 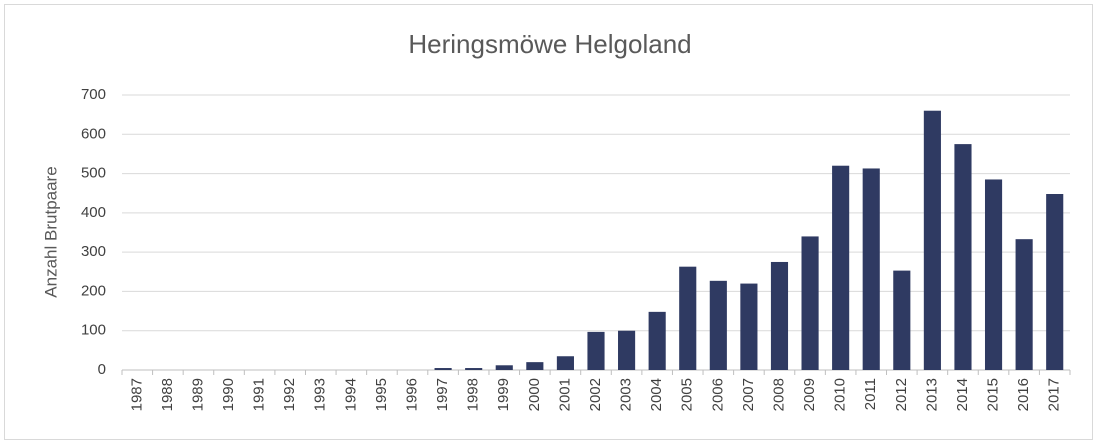 What do you see at coordinates (289, 394) in the screenshot?
I see `x-tick-label: 1992` at bounding box center [289, 394].